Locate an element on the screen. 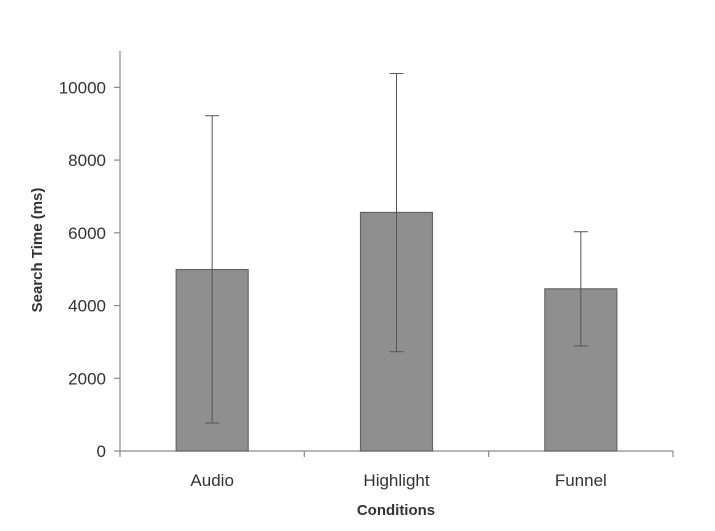 Image resolution: width=715 pixels, height=531 pixels. x-tick-labels: Audio Highlight Funnel is located at coordinates (398, 480).